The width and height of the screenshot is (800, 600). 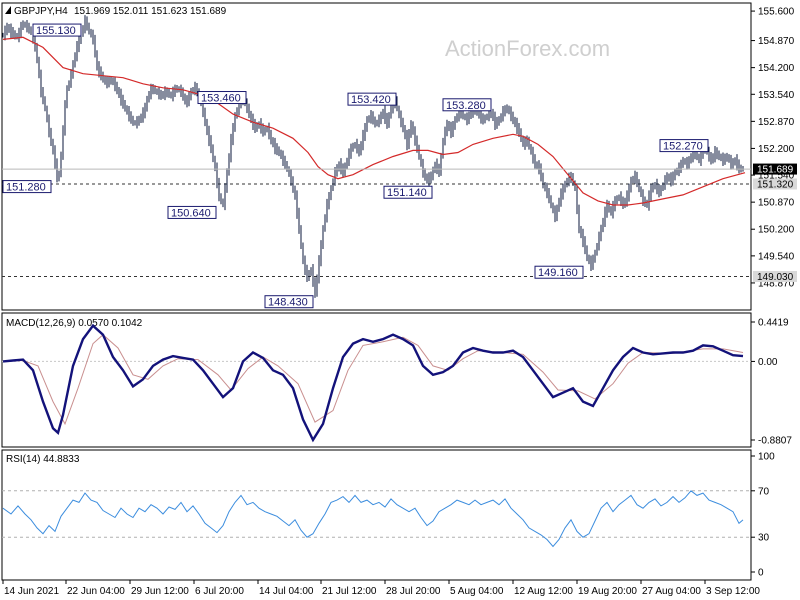 I want to click on price-tick-label: 151.540, so click(x=776, y=176).